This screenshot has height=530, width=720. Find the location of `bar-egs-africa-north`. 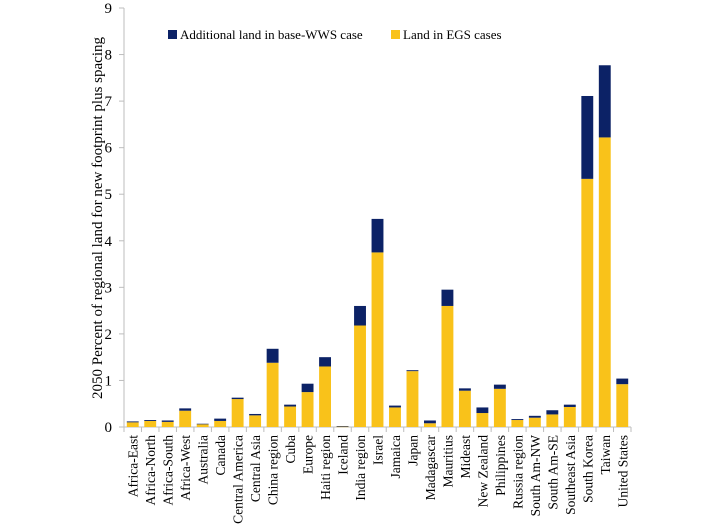

bar-egs-africa-north is located at coordinates (150, 423).